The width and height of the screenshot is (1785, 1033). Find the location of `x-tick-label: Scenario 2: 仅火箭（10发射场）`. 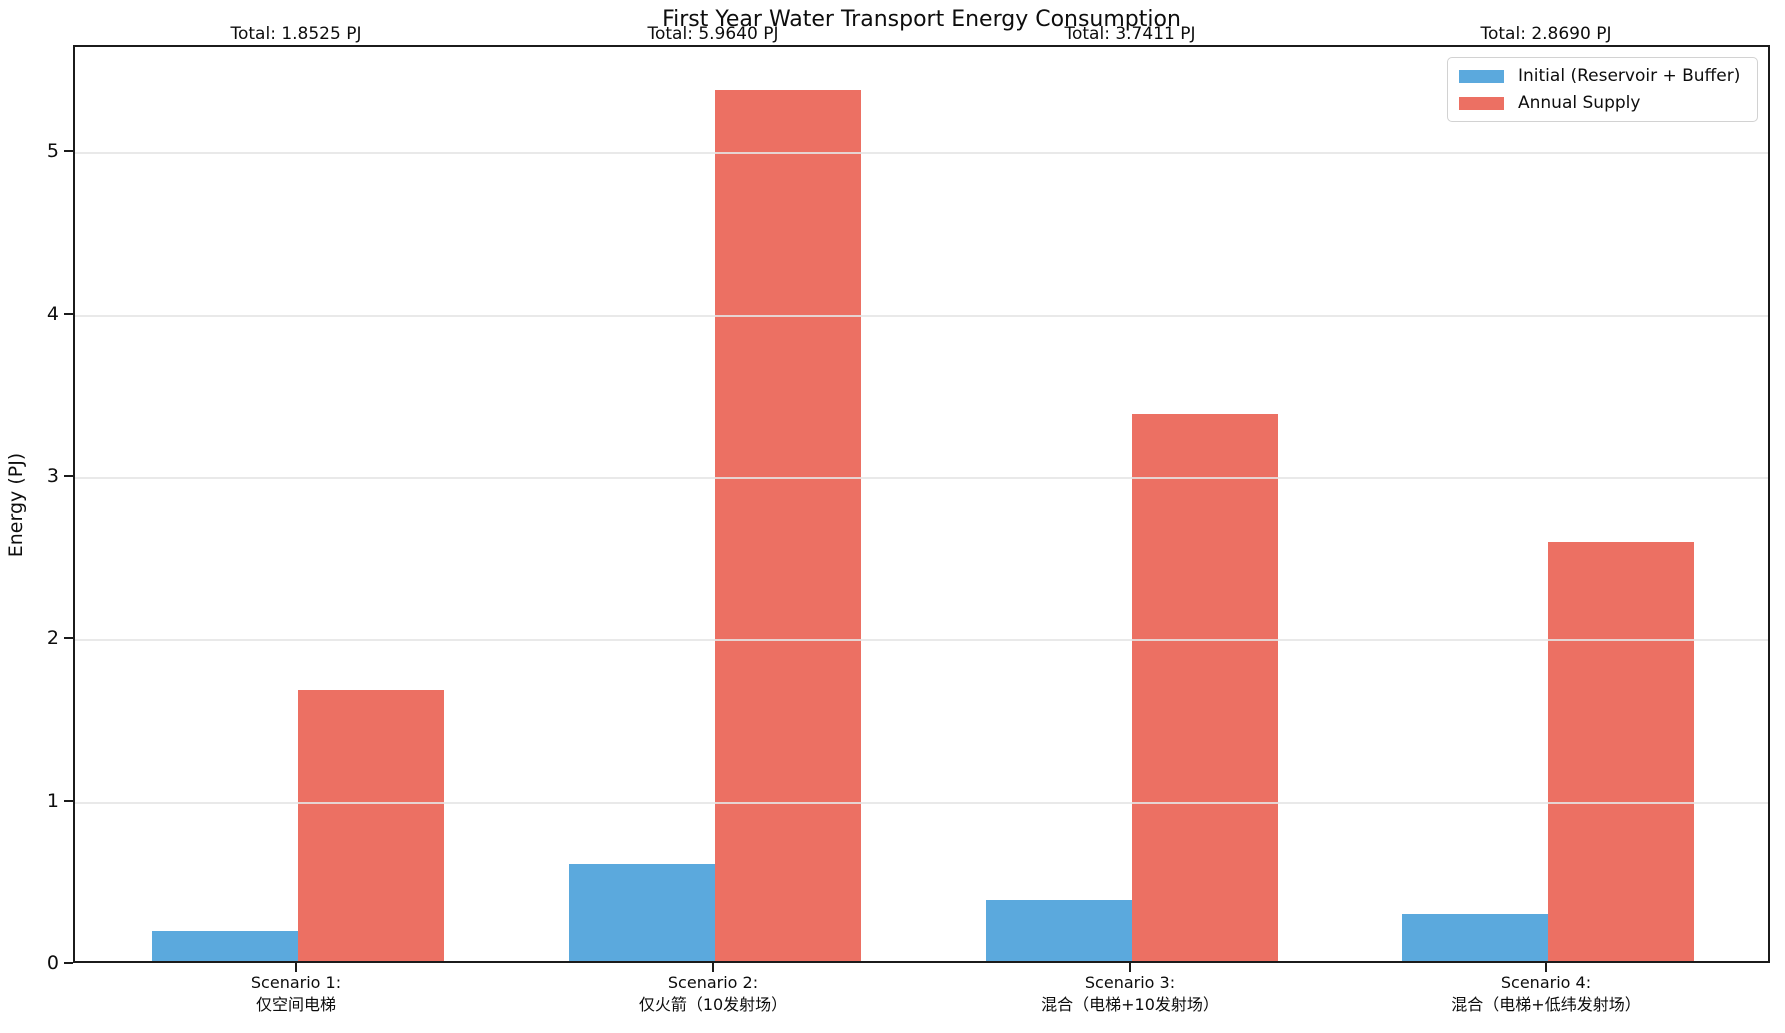

x-tick-label: Scenario 2: 仅火箭（10发射场） is located at coordinates (713, 994).